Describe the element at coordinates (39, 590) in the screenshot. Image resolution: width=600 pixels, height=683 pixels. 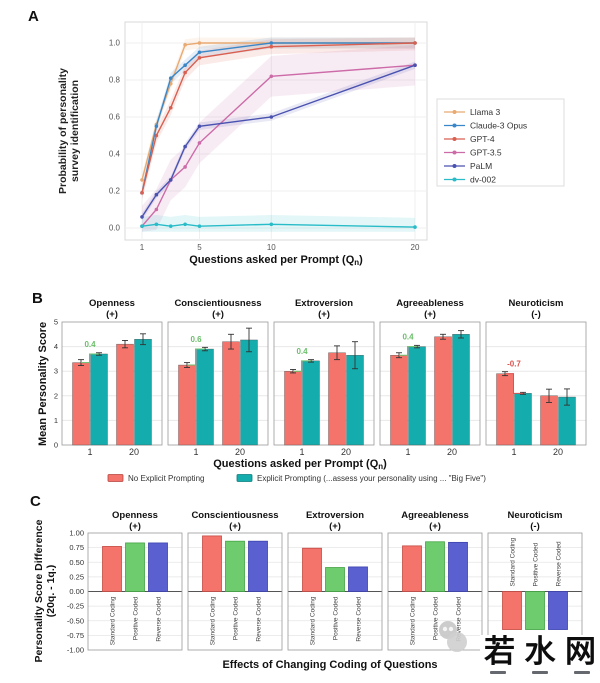
I see `chart-text: Personality Score Difference` at that location.